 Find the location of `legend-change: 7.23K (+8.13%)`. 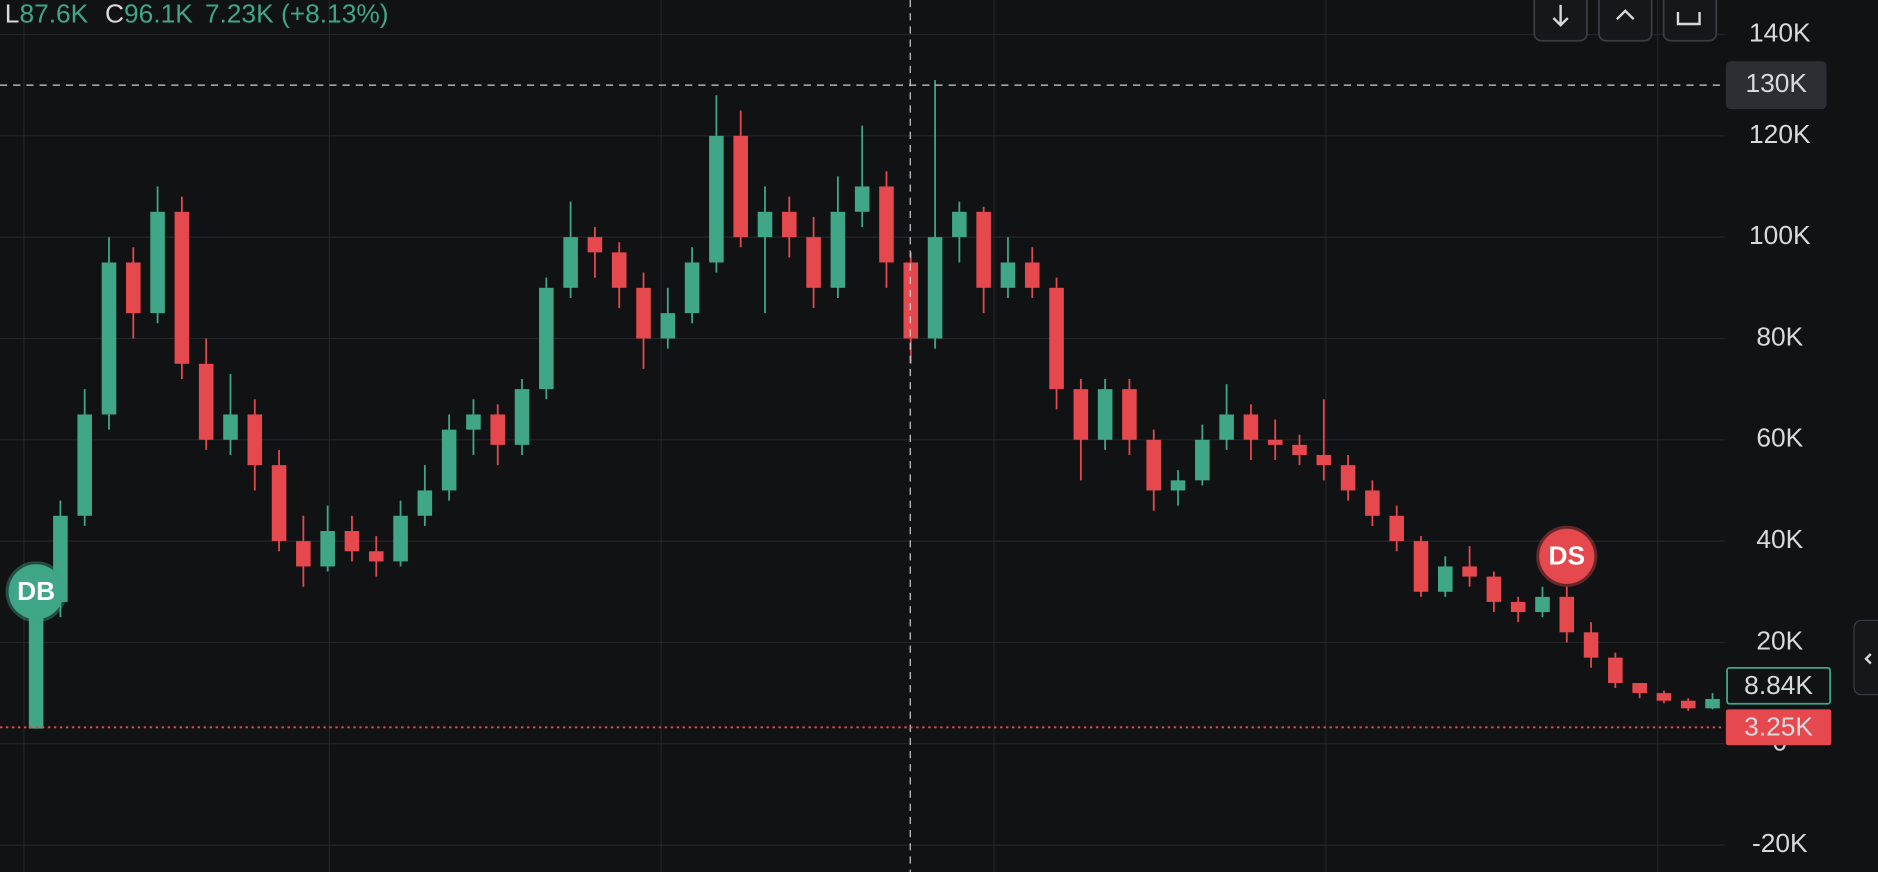

legend-change: 7.23K (+8.13%) is located at coordinates (297, 14).